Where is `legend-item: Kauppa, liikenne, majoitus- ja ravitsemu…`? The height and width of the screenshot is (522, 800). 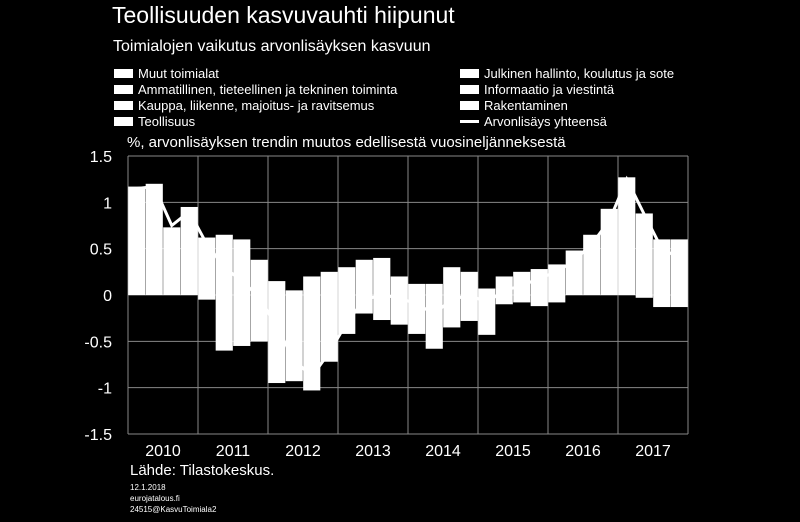
legend-item: Kauppa, liikenne, majoitus- ja ravitsemu… is located at coordinates (244, 105).